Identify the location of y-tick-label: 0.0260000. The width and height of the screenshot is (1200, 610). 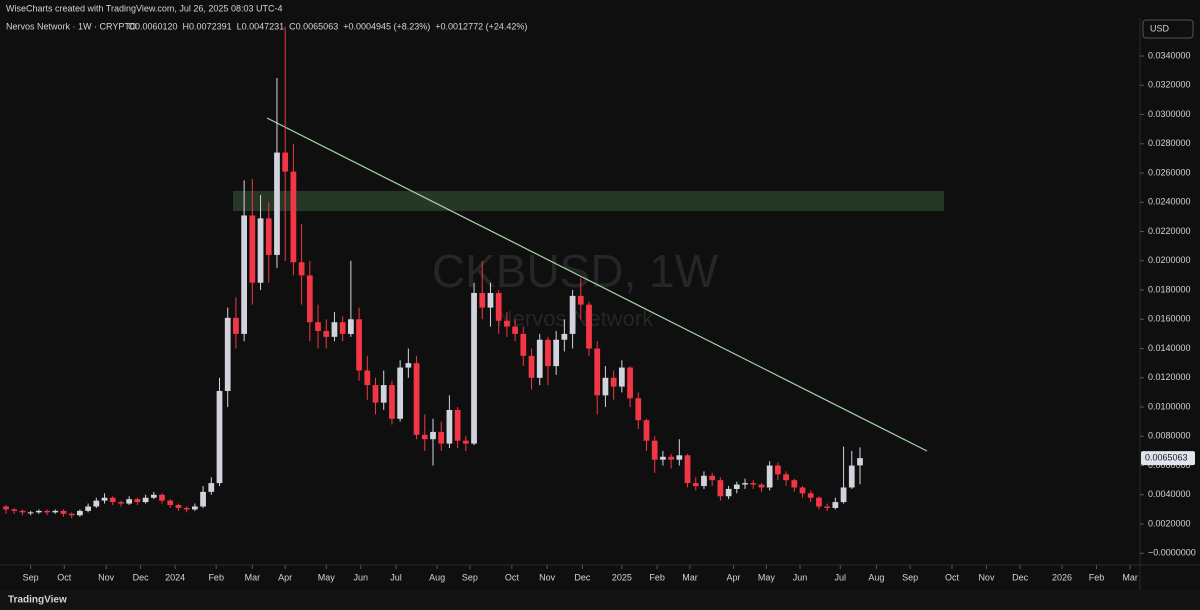
(1169, 172).